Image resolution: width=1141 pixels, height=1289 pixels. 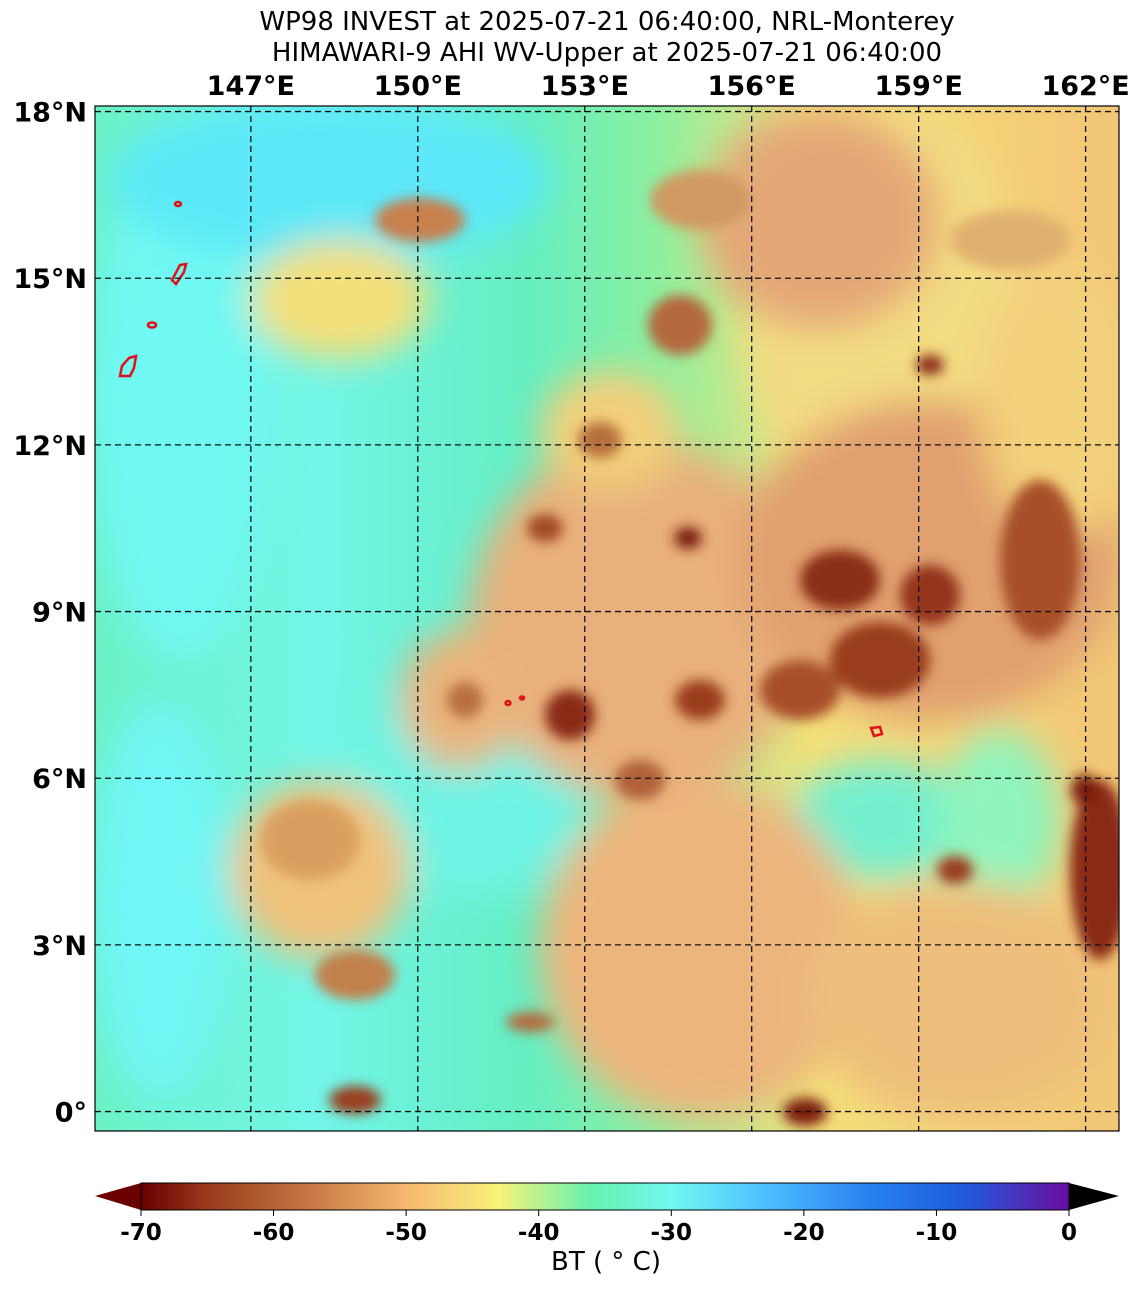 I want to click on colorbar-tick-label-2: -50, so click(x=406, y=1233).